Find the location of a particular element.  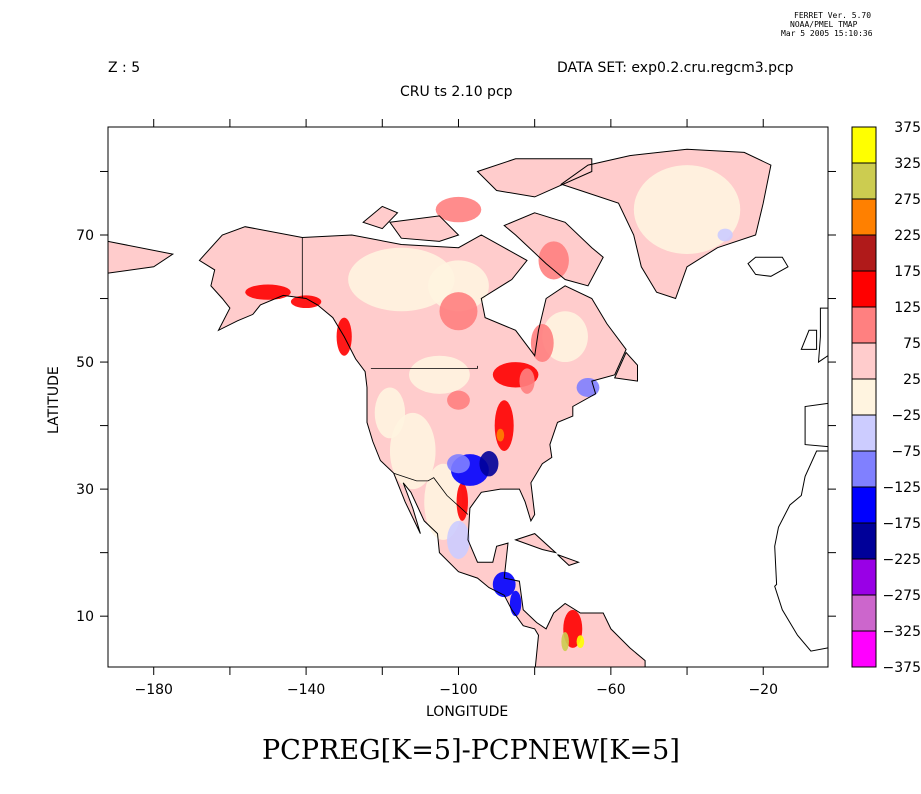

colorbar-label: 175 is located at coordinates (907, 272).